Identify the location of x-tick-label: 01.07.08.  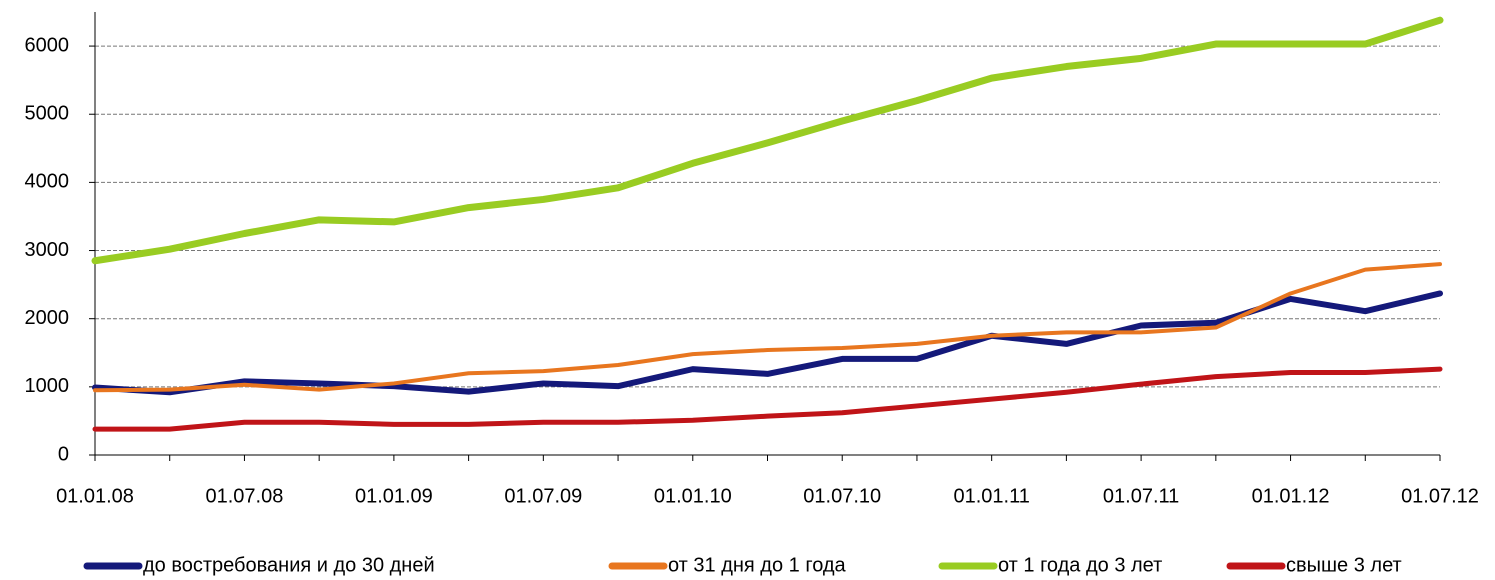
(245, 496).